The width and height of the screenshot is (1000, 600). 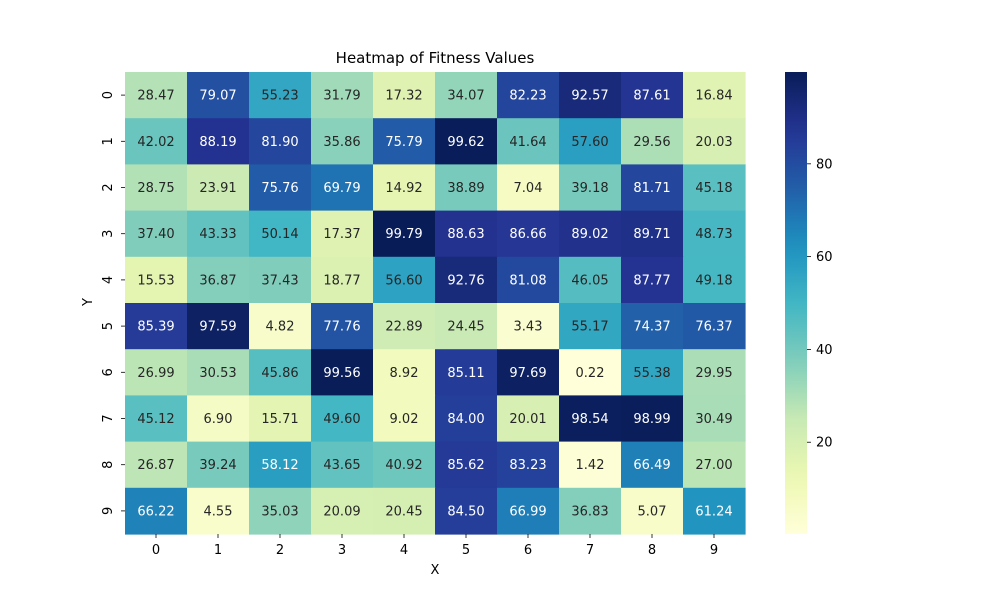 What do you see at coordinates (713, 419) in the screenshot?
I see `cell-value-label-7-9: 30.49` at bounding box center [713, 419].